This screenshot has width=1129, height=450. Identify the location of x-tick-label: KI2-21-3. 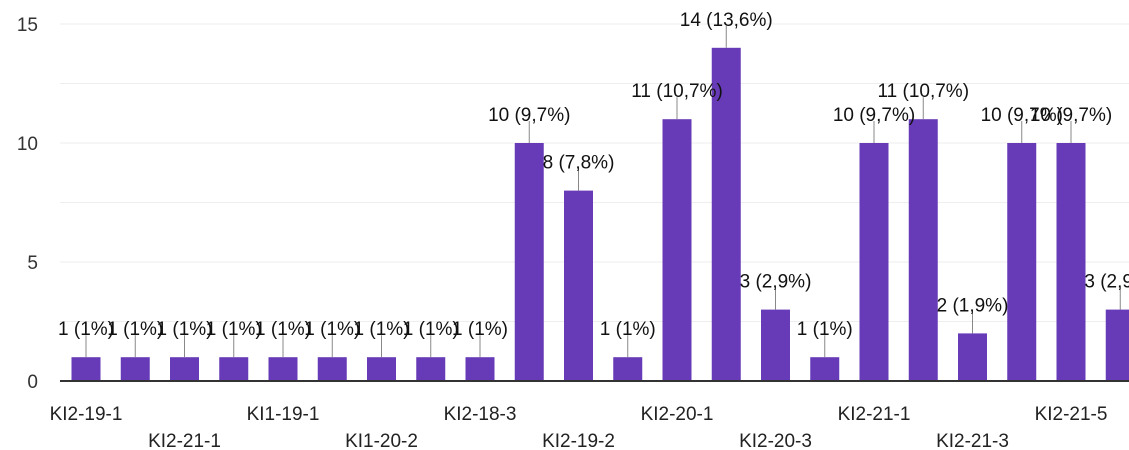
(972, 440).